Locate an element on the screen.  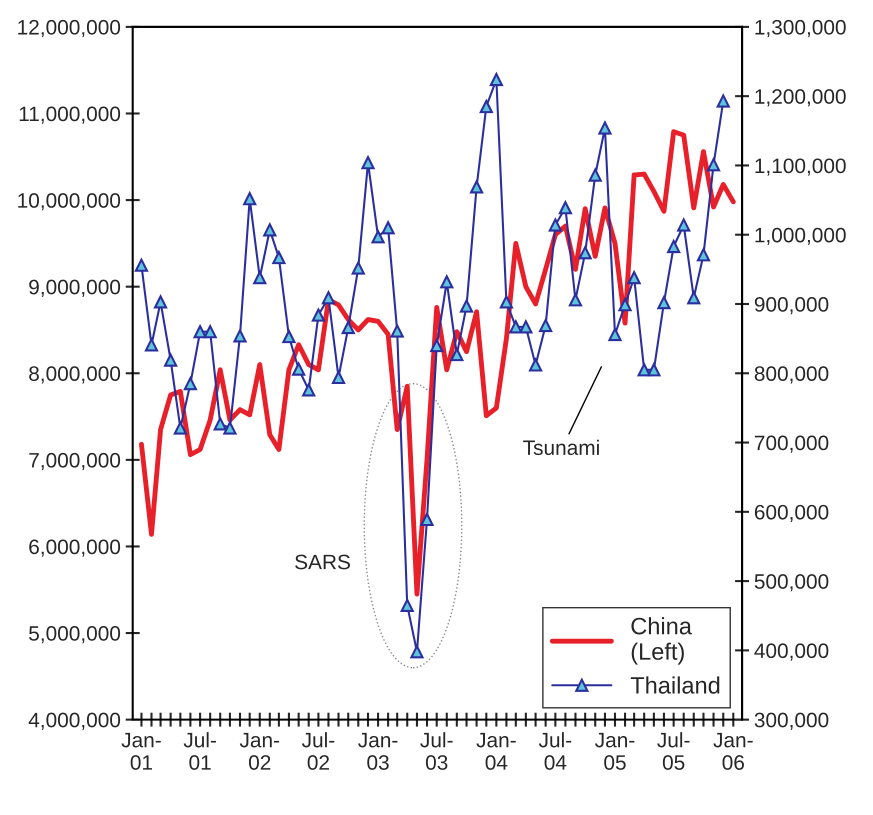
y2-tick-label: 800,000 is located at coordinates (791, 375).